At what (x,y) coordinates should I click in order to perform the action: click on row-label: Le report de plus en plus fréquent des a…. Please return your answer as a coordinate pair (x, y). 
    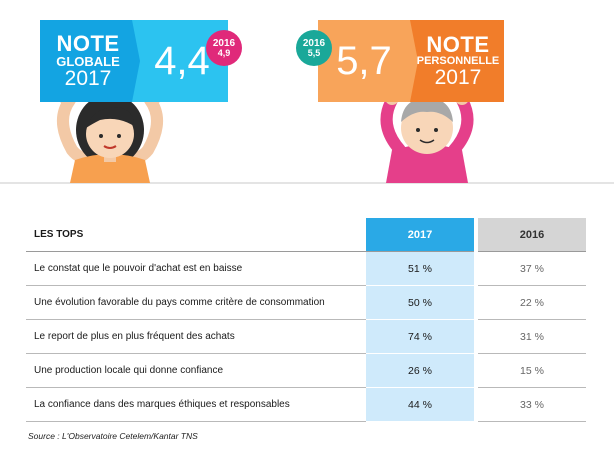
    Looking at the image, I should click on (196, 337).